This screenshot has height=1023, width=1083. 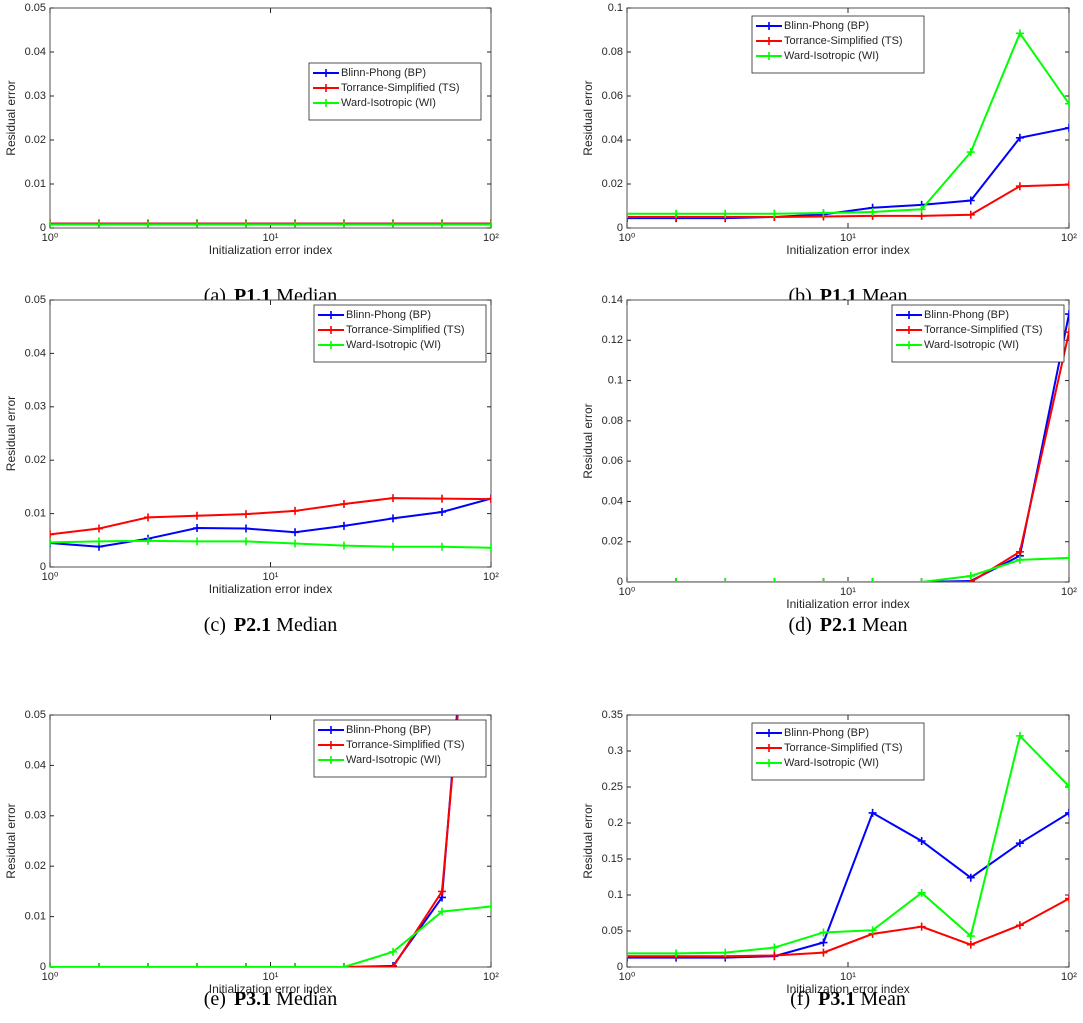 I want to click on y-tick-label: 0.08, so click(x=612, y=52).